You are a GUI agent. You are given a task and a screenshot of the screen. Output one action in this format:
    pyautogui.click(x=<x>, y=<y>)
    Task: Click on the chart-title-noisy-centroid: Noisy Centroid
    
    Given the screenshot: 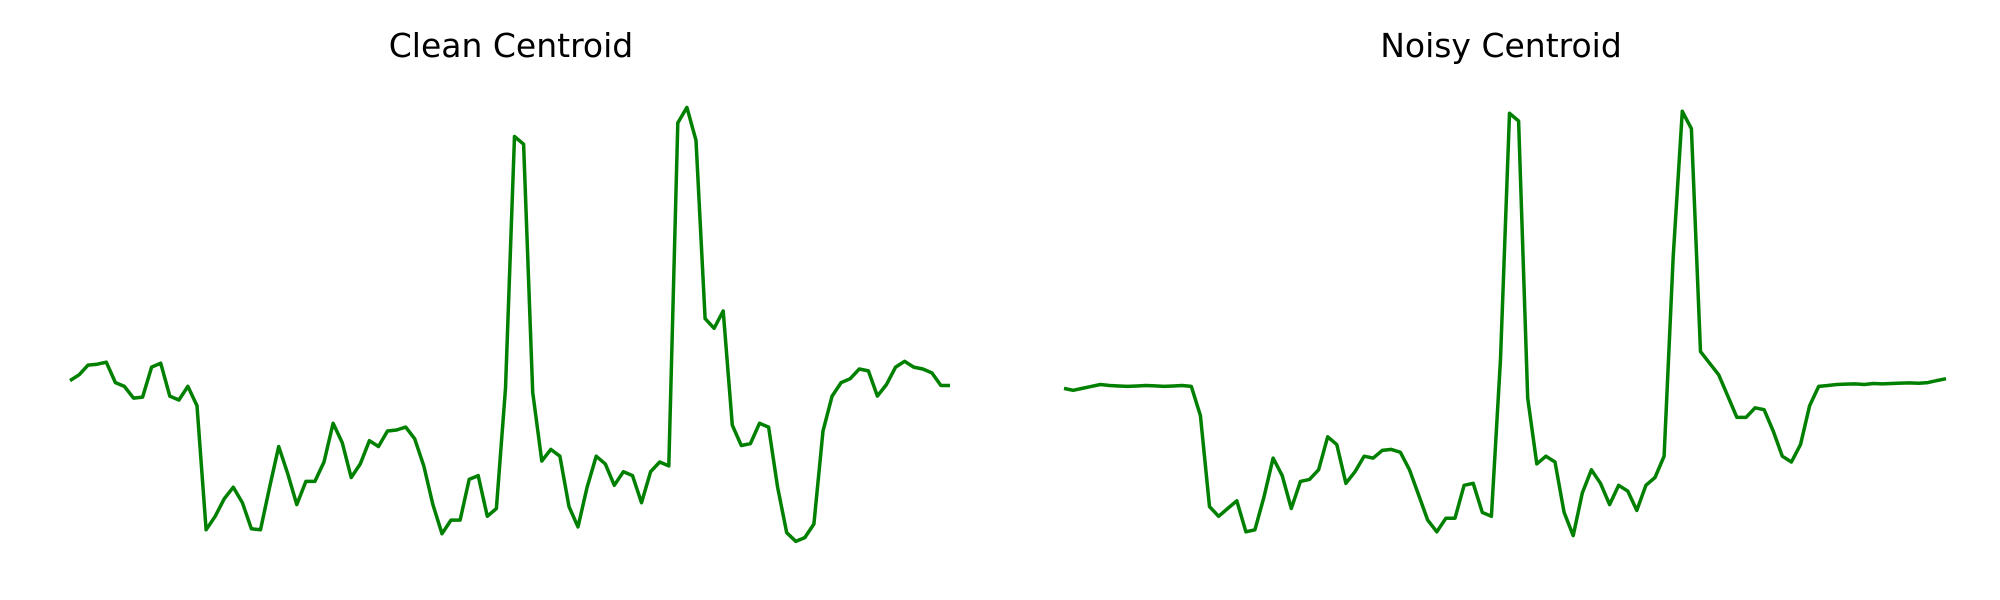 What is the action you would take?
    pyautogui.click(x=1501, y=45)
    